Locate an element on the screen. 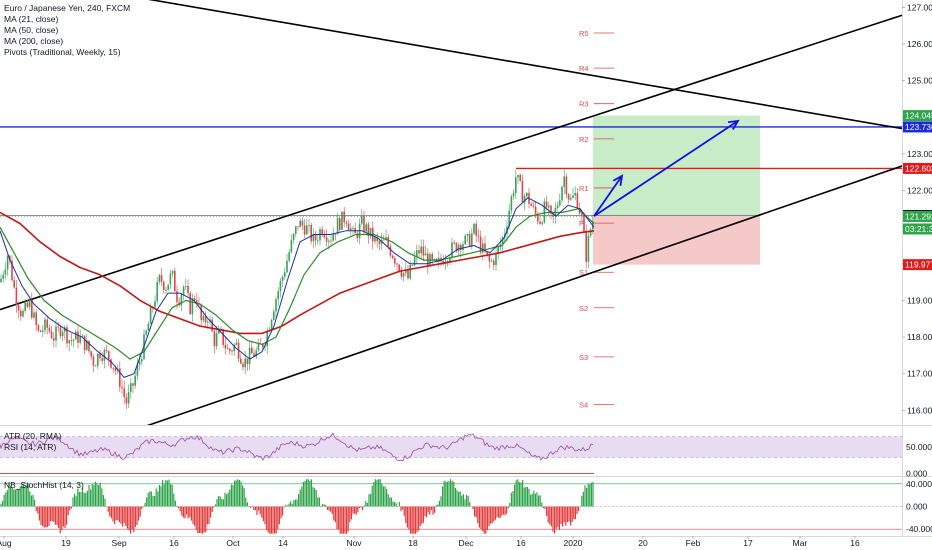 This screenshot has height=550, width=932. price-tag-label: 123.736 is located at coordinates (918, 127).